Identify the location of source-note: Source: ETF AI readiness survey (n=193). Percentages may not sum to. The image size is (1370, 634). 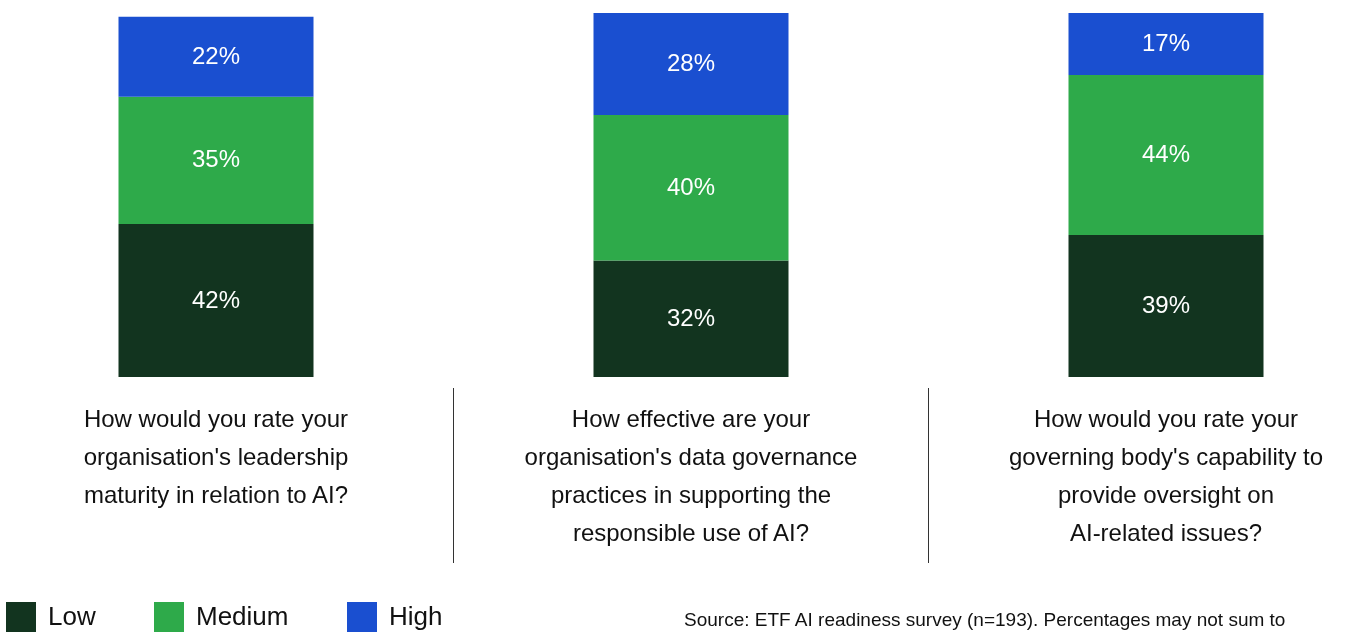
(985, 619).